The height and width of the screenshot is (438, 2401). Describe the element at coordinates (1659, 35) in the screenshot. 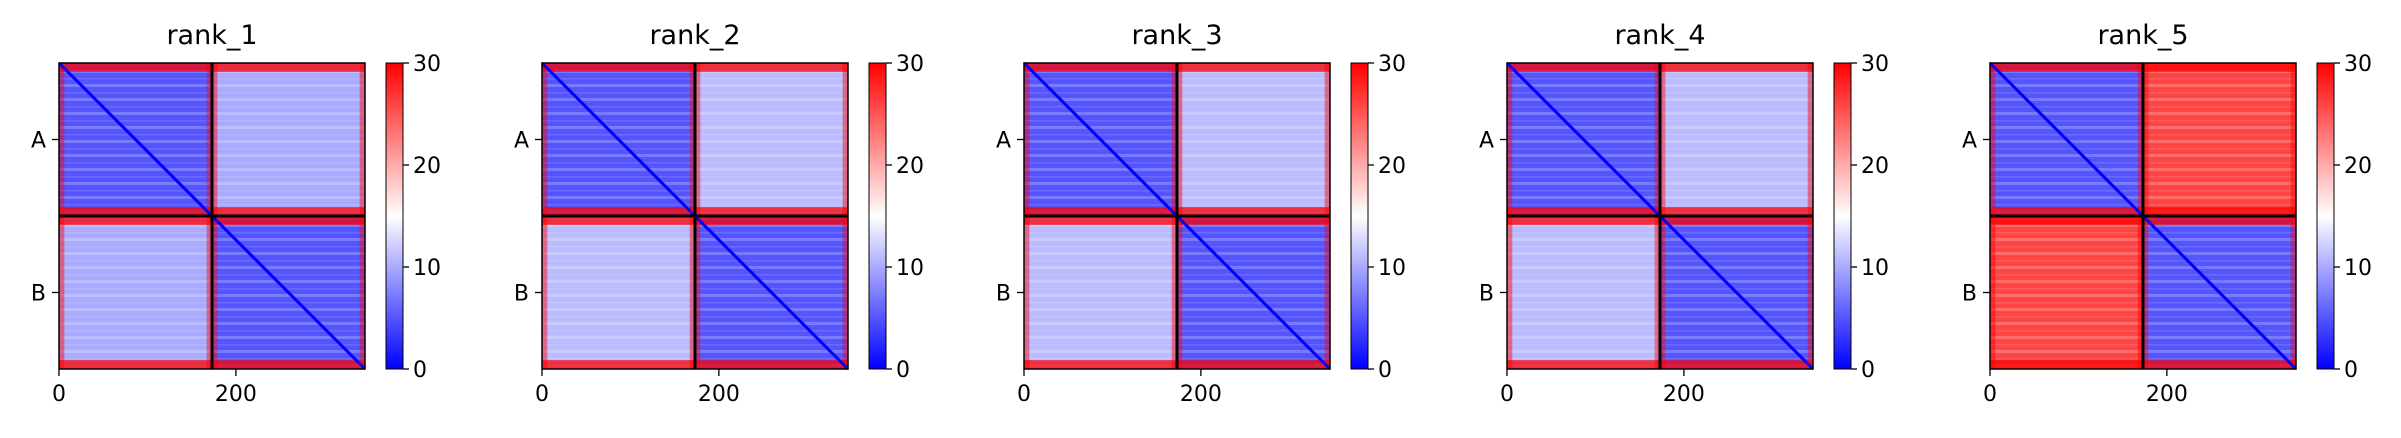

I see `panel-title: rank_4` at that location.